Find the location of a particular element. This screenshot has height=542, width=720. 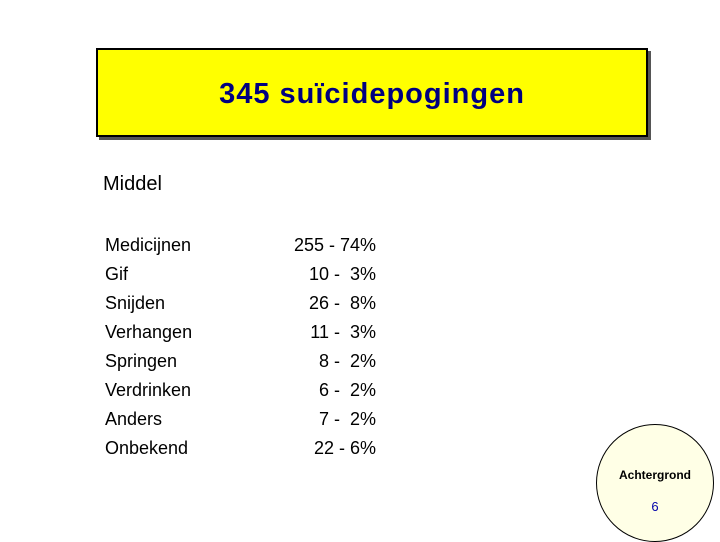

method-label: Verdrinken is located at coordinates (148, 390).